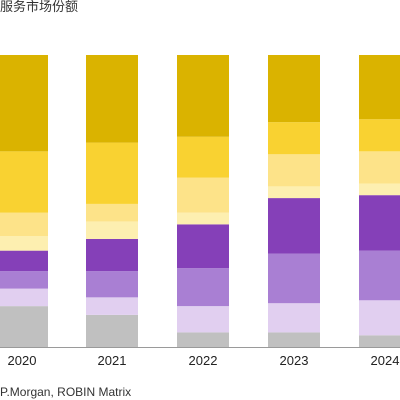 Image resolution: width=400 pixels, height=400 pixels. I want to click on x-tick-label: 2021, so click(112, 360).